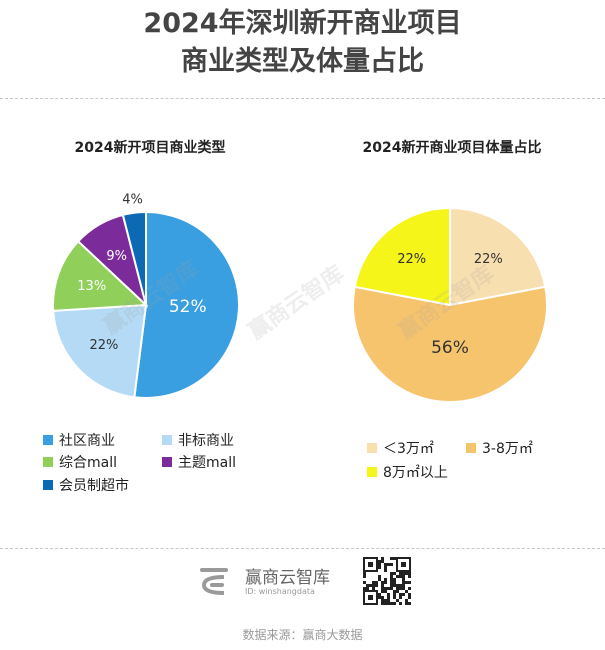  I want to click on data-source: 数据来源：赢商大数据, so click(302, 635).